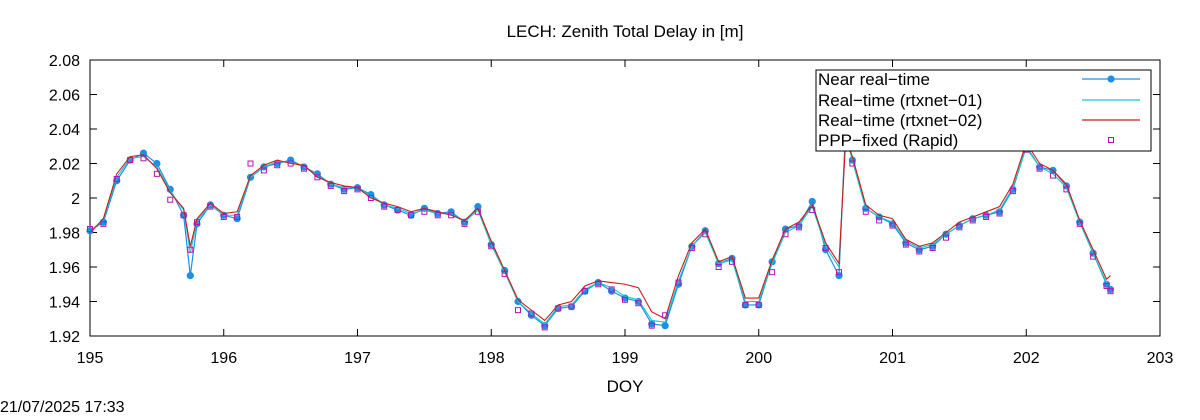 This screenshot has width=1200, height=420. What do you see at coordinates (892, 358) in the screenshot?
I see `x-tick-label: 201` at bounding box center [892, 358].